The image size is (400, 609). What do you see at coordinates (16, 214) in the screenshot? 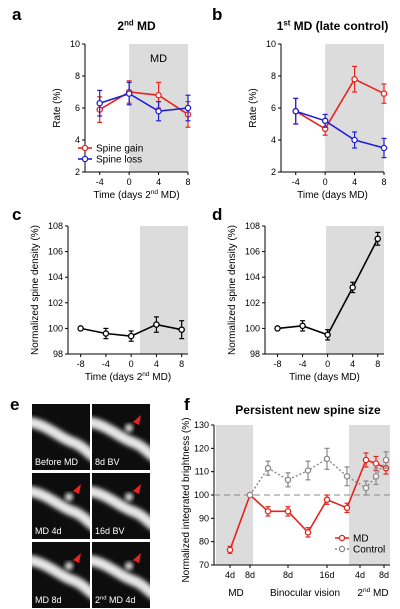
I see `panel-letter-c: c` at bounding box center [16, 214].